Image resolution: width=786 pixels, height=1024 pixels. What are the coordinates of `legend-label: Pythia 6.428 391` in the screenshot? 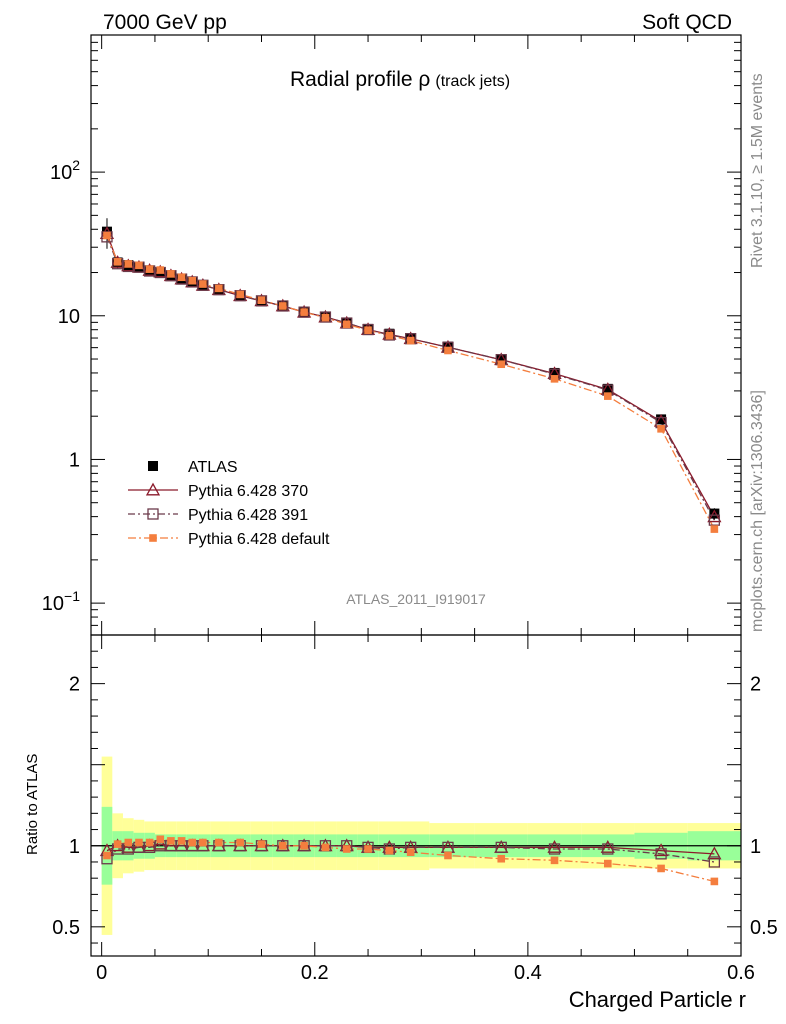 It's located at (248, 515).